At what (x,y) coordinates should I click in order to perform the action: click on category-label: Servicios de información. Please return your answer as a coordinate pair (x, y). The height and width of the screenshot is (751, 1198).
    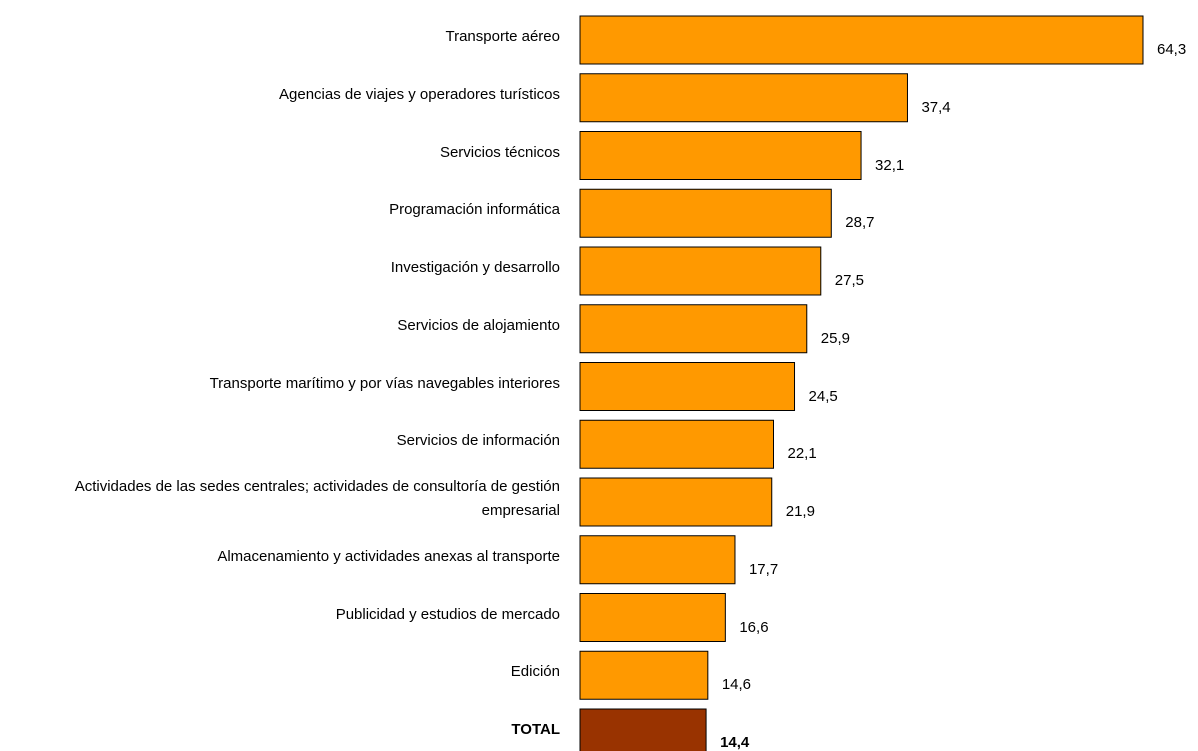
    Looking at the image, I should click on (478, 441).